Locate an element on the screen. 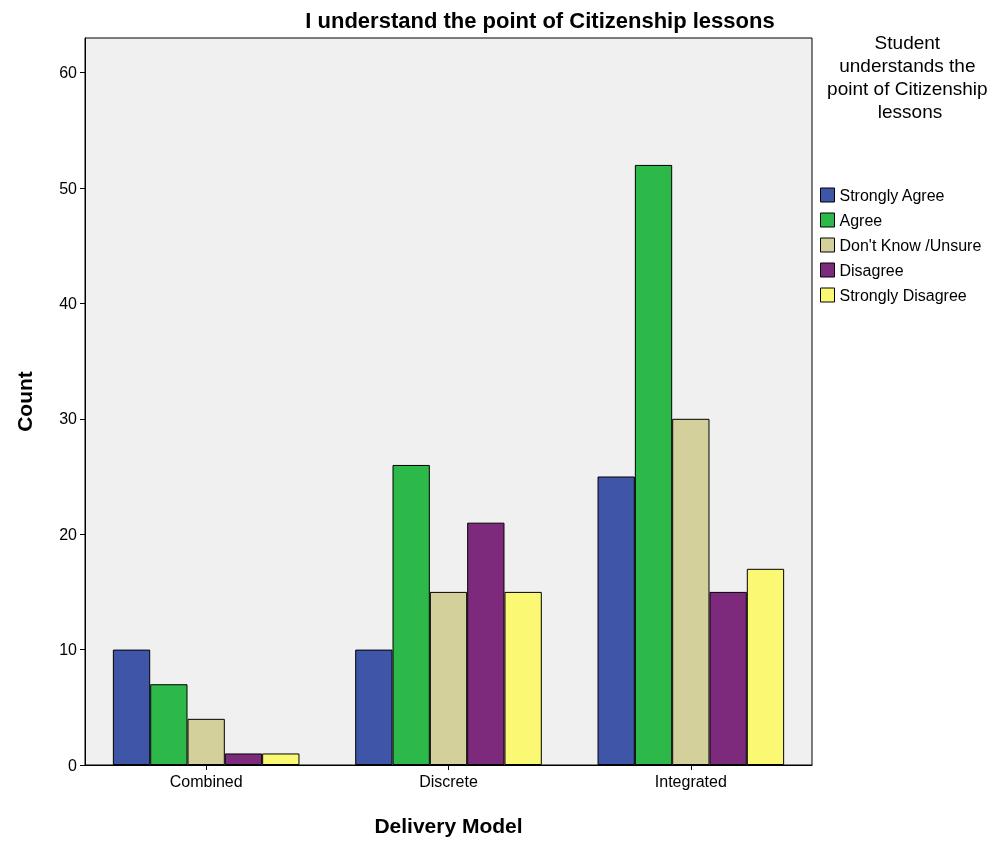 The image size is (1008, 848). x-tick-label: Combined is located at coordinates (206, 781).